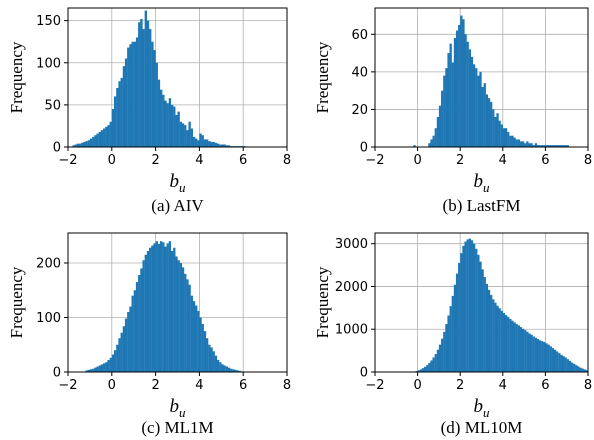 The image size is (594, 440). I want to click on panel-caption: (b) LastFM, so click(482, 205).